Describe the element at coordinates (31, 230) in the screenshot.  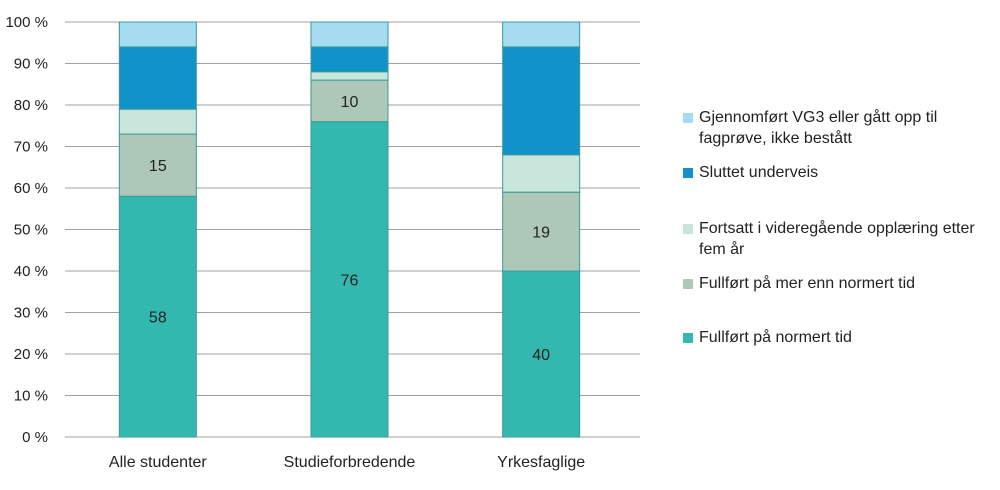
I see `y-tick-label: 50 %` at that location.